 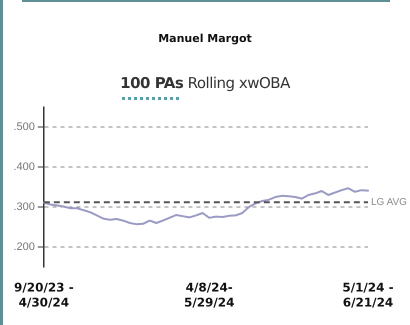 I want to click on y-tick-label: .300, so click(x=24, y=207).